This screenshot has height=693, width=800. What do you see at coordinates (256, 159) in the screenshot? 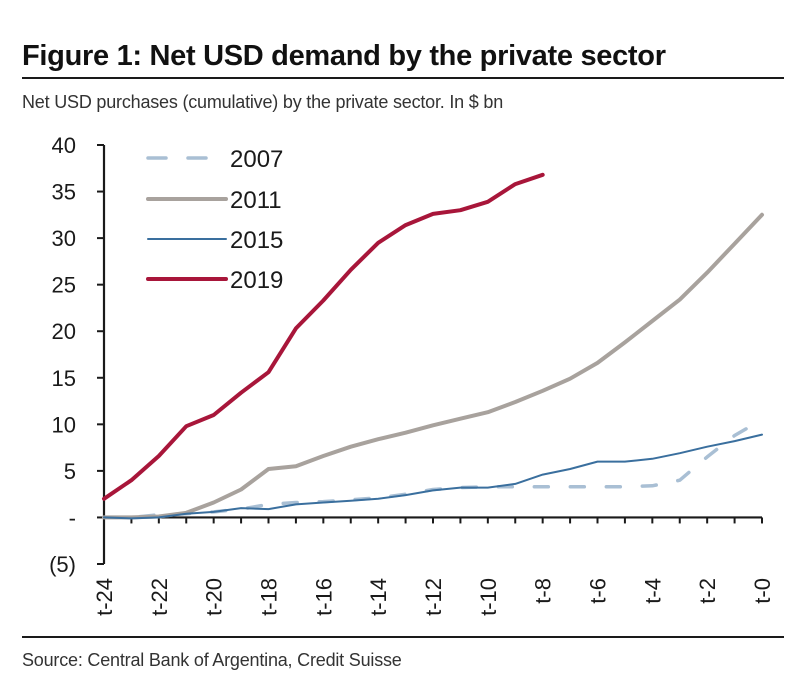
I see `legend-label-2007: 2007` at bounding box center [256, 159].